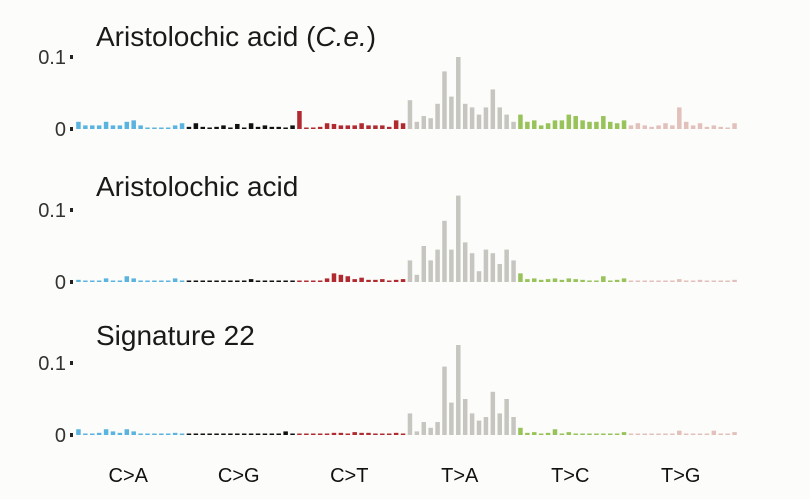  I want to click on x-category-label: T>A, so click(460, 476).